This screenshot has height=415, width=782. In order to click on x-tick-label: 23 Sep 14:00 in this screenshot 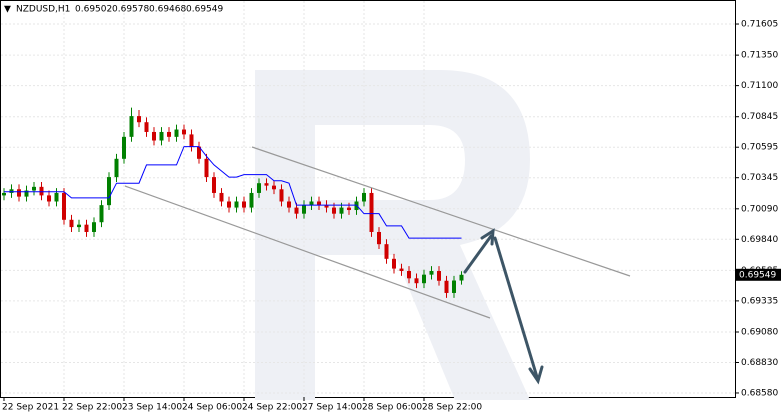, I will do `click(152, 408)`.